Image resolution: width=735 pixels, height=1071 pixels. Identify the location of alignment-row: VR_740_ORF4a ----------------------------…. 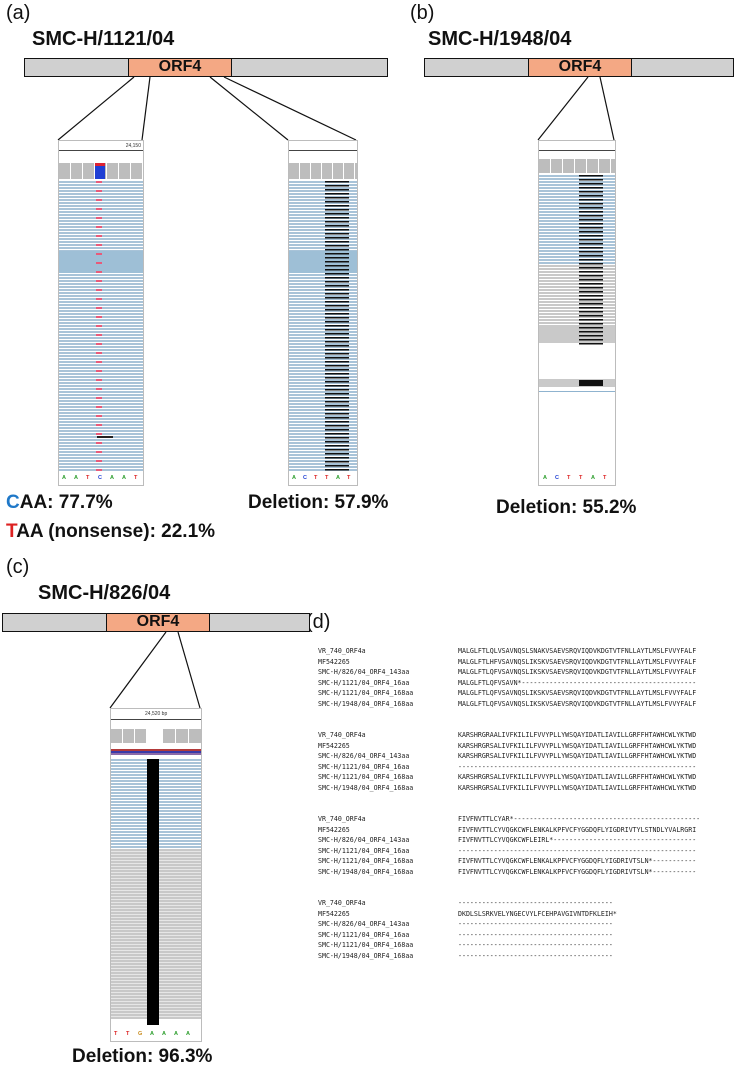
(467, 903).